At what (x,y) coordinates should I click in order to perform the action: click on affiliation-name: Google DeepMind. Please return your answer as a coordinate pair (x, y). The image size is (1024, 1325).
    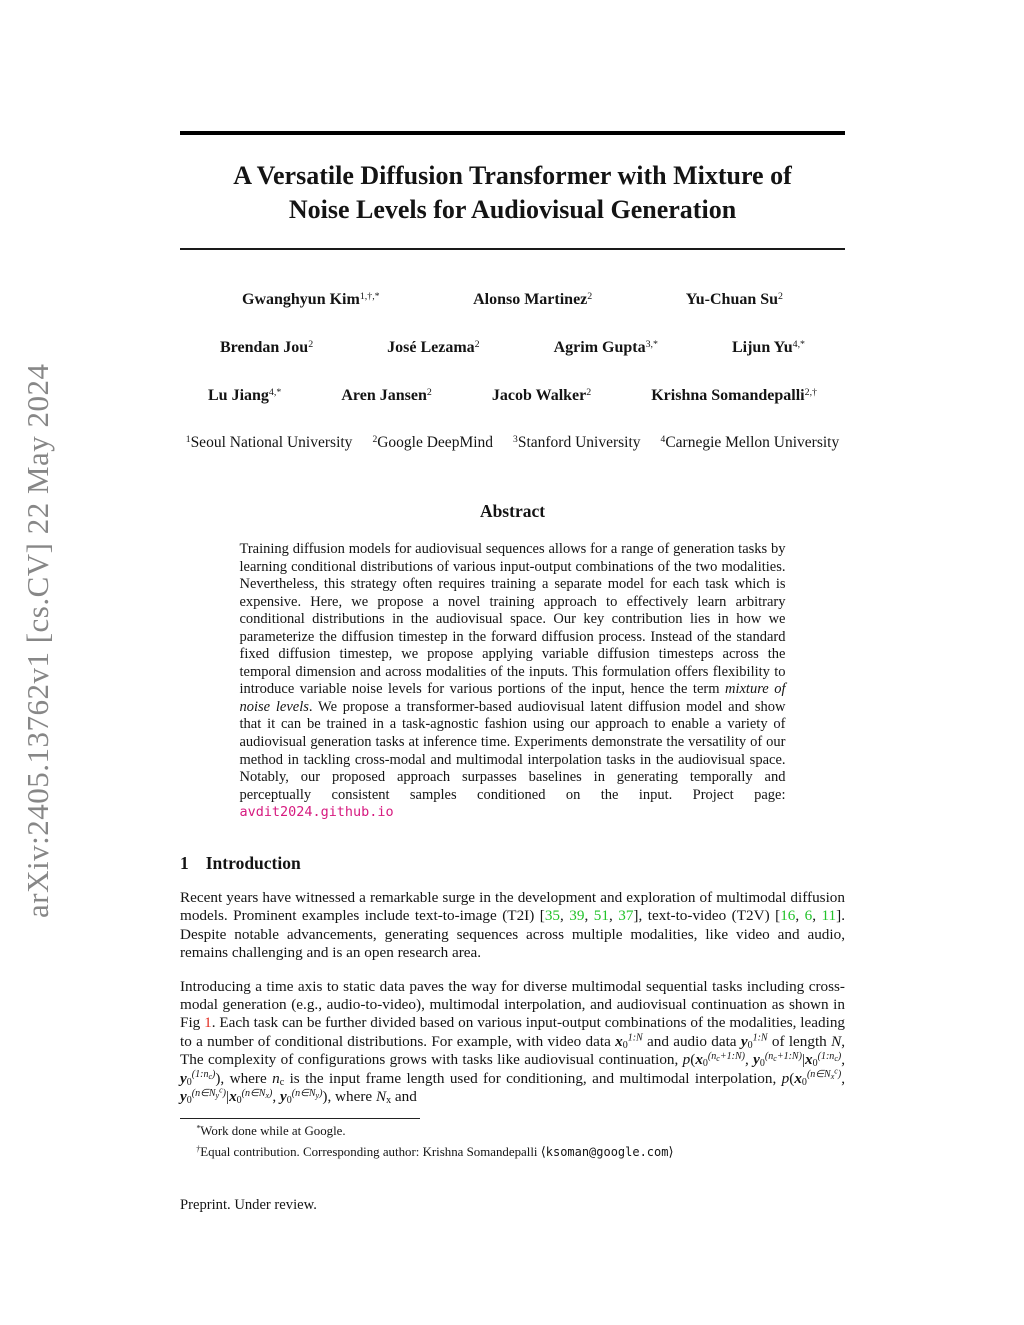
    Looking at the image, I should click on (435, 443).